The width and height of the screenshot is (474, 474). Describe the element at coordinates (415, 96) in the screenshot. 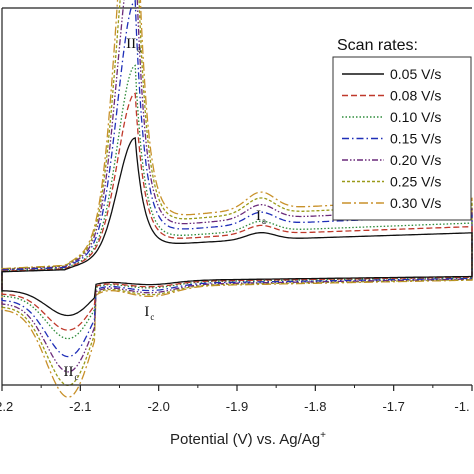

I see `legend-entry-label: 0.08 V/s` at that location.